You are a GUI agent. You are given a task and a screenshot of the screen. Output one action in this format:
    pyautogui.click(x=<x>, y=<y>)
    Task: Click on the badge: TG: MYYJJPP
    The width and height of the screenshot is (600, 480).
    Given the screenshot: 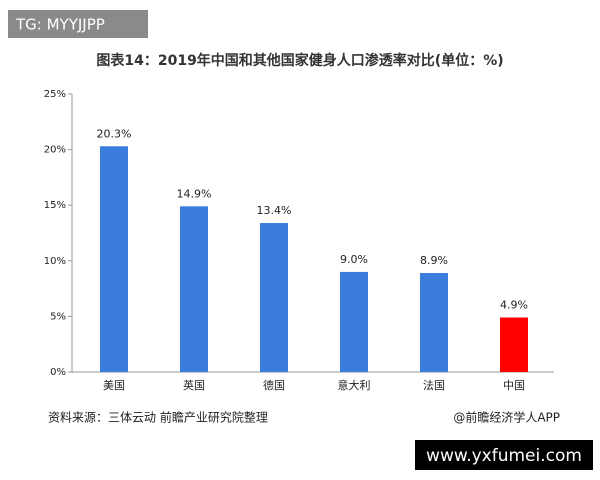 What is the action you would take?
    pyautogui.click(x=60, y=25)
    